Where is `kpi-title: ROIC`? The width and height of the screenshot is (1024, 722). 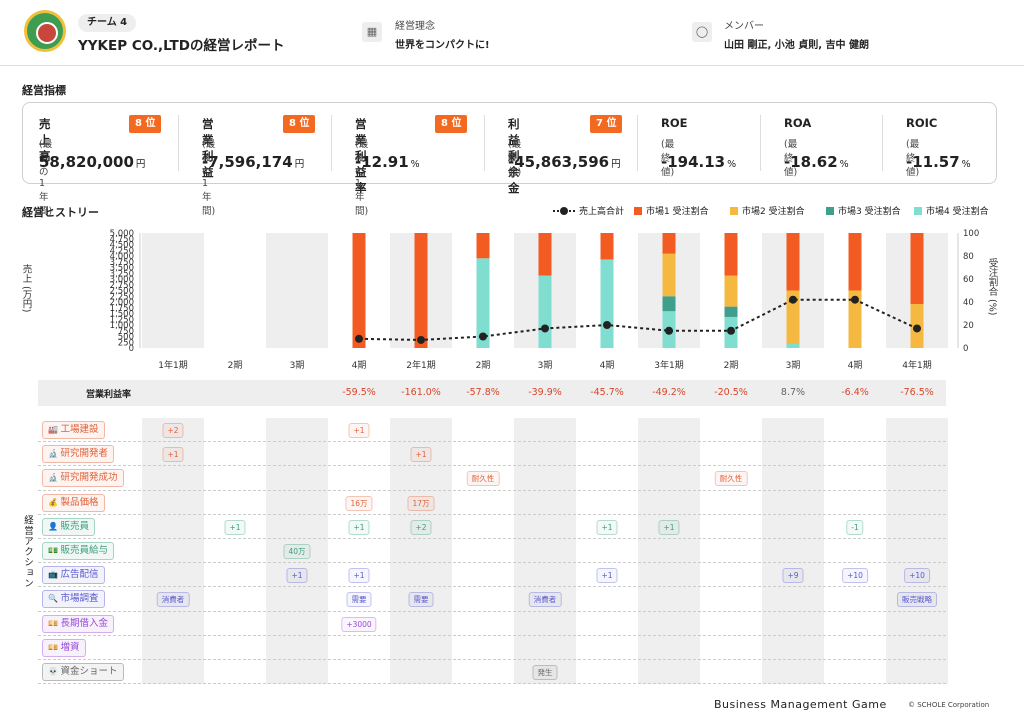
kpi-title: ROIC is located at coordinates (922, 123).